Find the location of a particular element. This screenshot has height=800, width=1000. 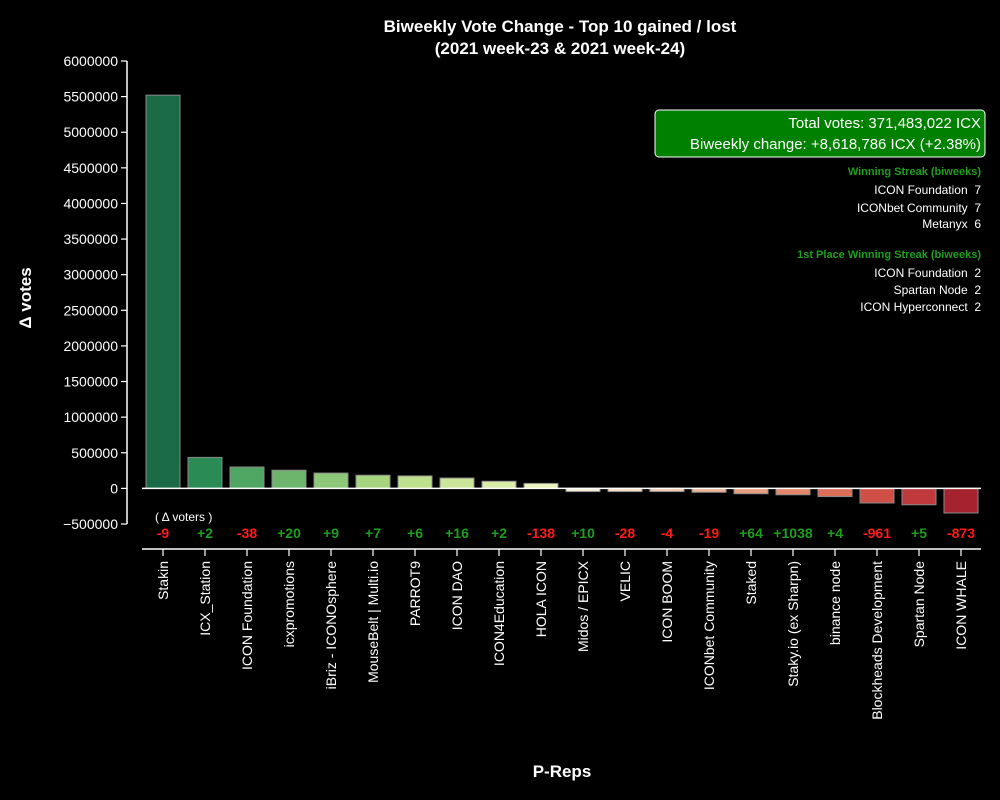

first-place-streak-entry: ICON Foundation 2 is located at coordinates (927, 273).